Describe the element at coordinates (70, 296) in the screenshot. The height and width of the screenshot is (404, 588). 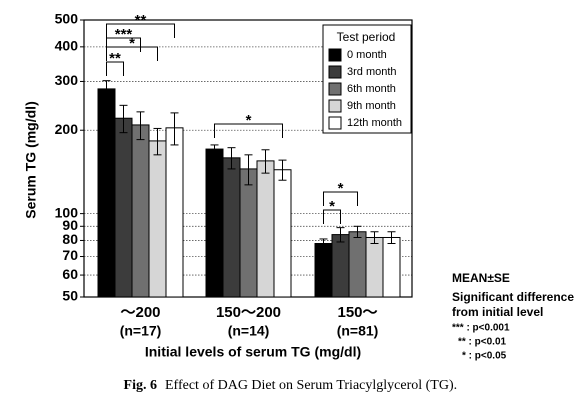
I see `y-tick-label: 50` at that location.